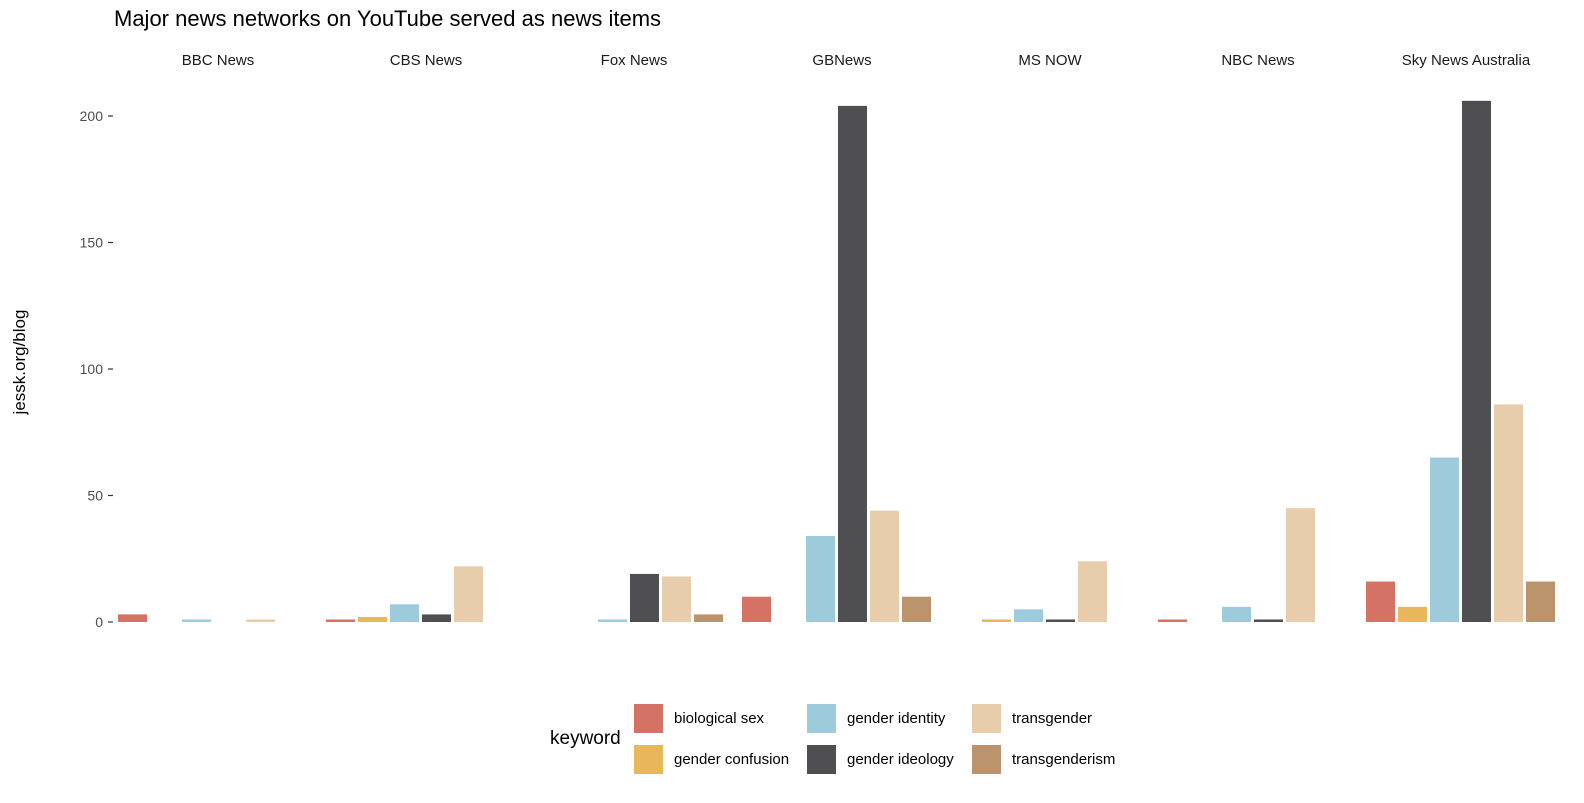  Describe the element at coordinates (900, 759) in the screenshot. I see `legend-label: gender ideology` at that location.